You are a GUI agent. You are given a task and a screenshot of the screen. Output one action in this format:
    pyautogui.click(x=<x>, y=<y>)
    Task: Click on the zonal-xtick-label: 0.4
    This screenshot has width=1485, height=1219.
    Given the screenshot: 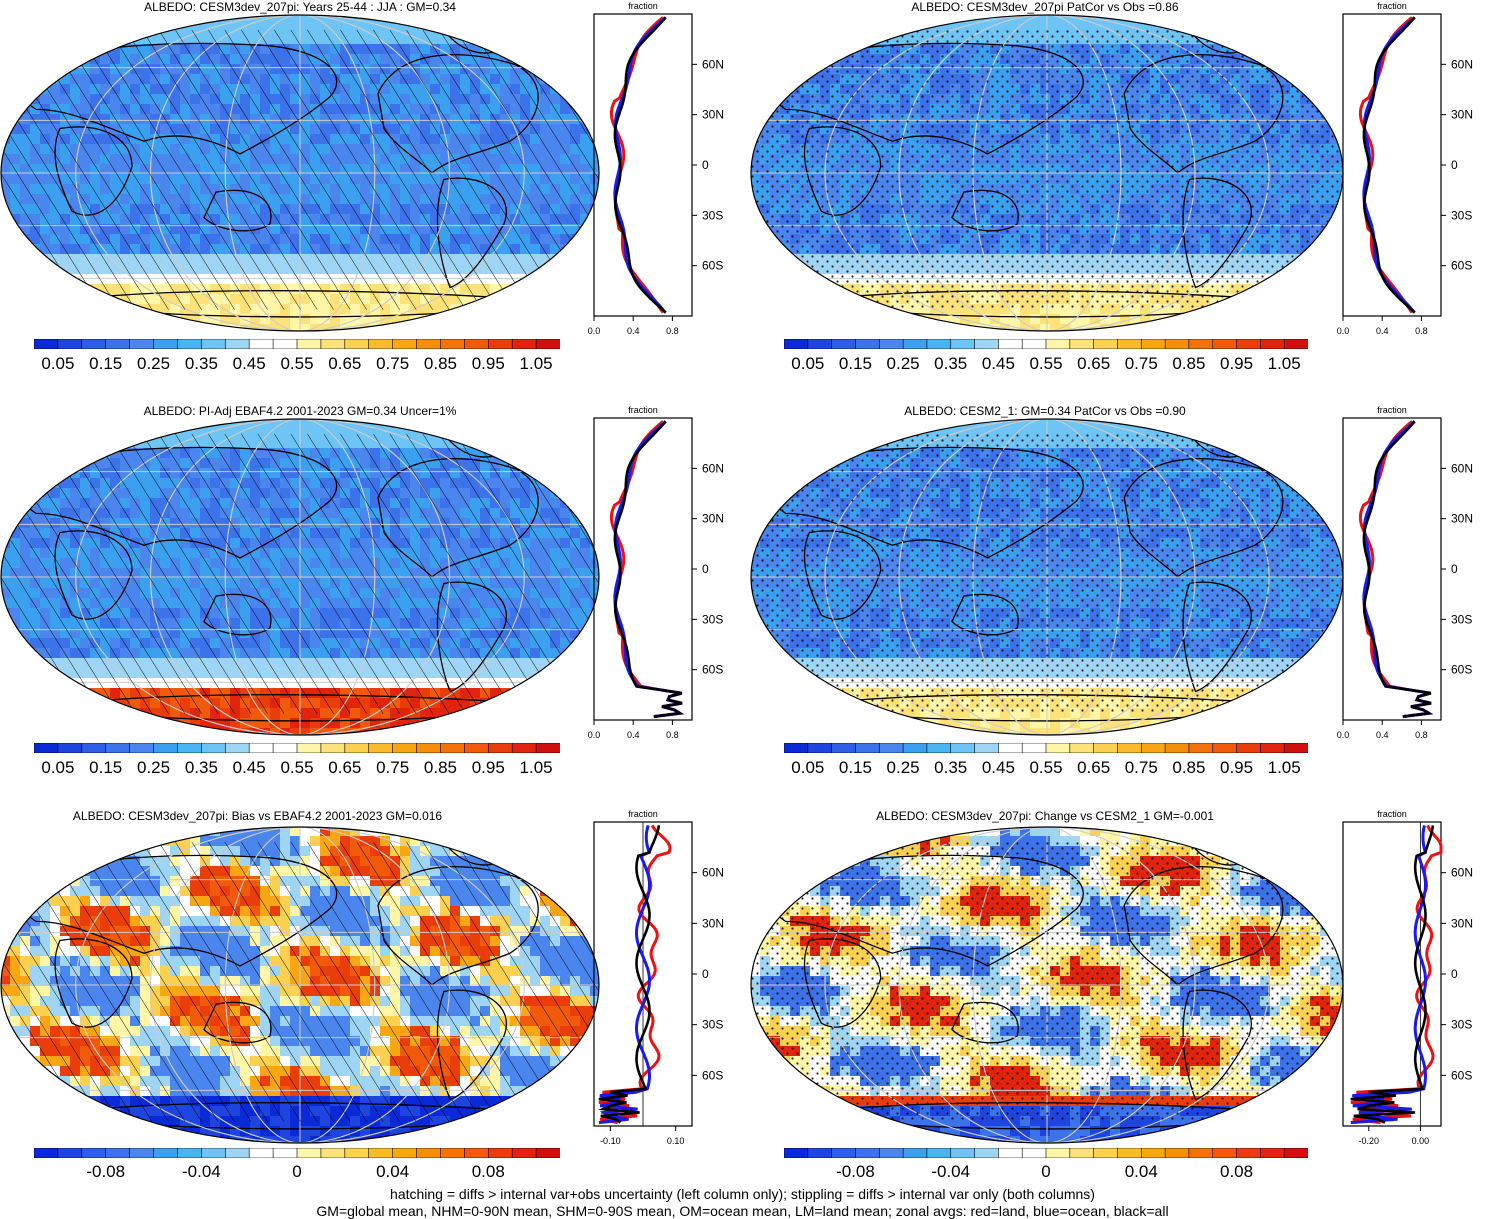 What is the action you would take?
    pyautogui.click(x=1382, y=331)
    